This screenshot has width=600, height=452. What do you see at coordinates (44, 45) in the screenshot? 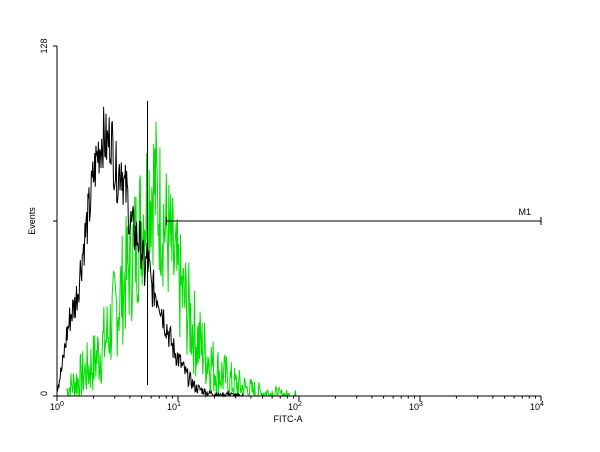
I see `y-tick-label: 128` at bounding box center [44, 45].